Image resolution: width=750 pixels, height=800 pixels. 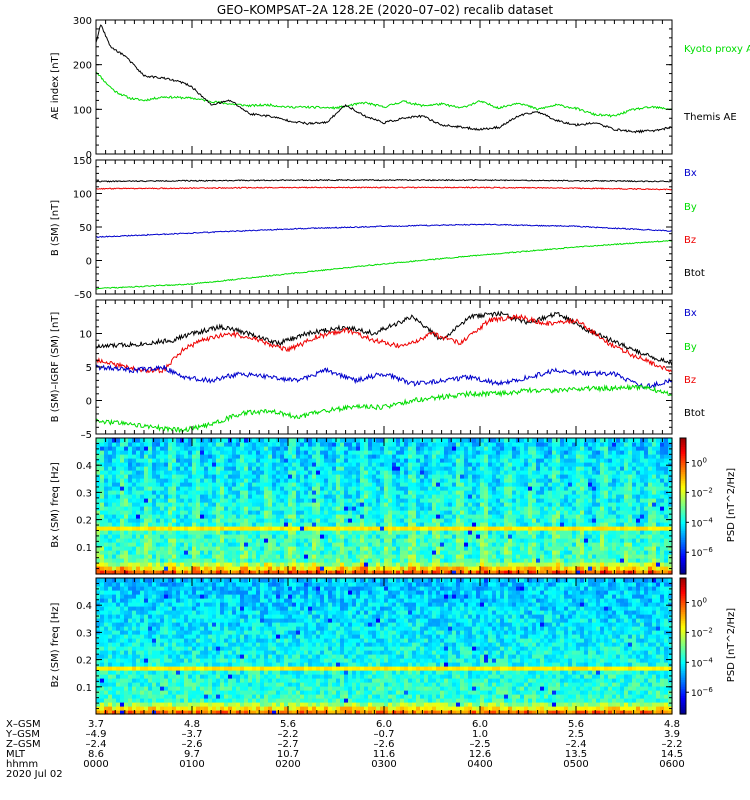 What do you see at coordinates (383, 764) in the screenshot?
I see `ephem-value: 0300` at bounding box center [383, 764].